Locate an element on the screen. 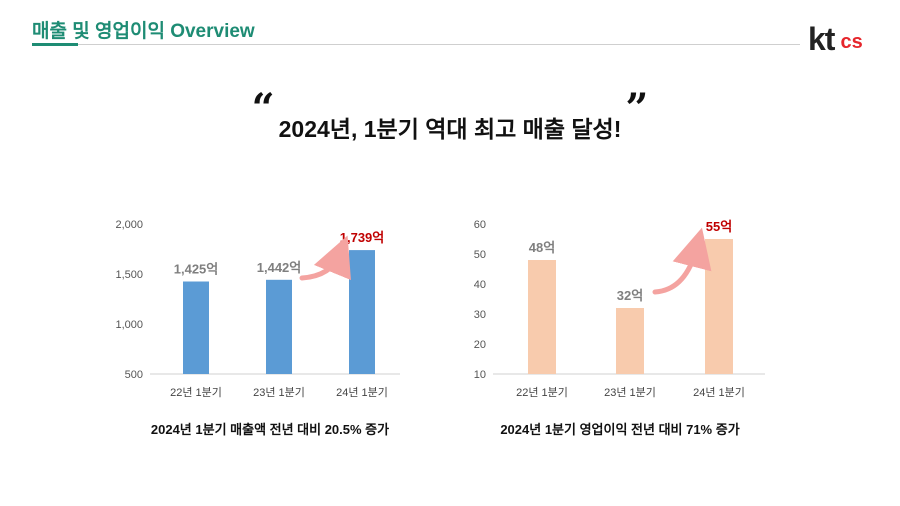  revenue-ytick-label: 1,000 is located at coordinates (129, 325).